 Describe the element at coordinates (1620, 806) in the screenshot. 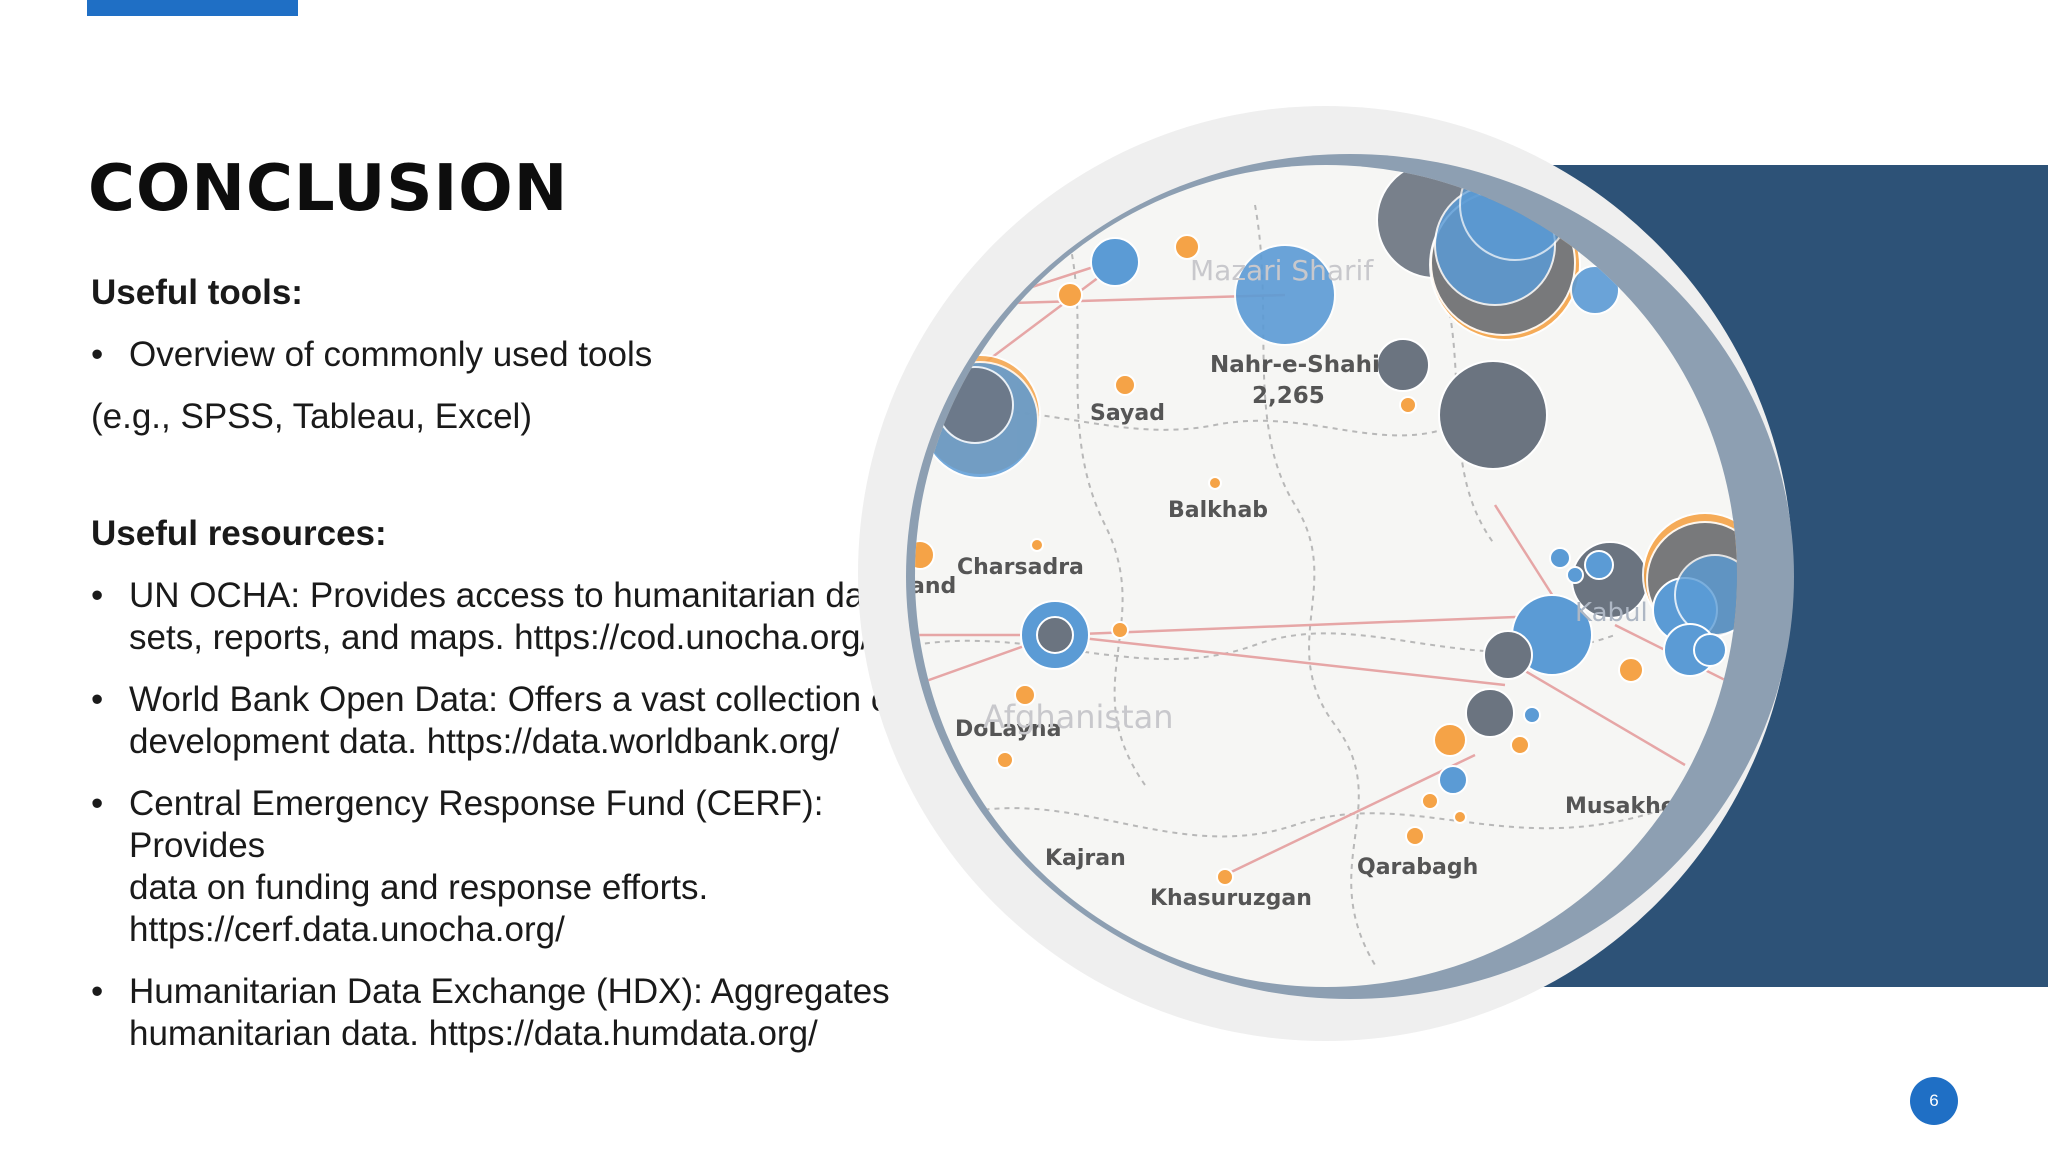

I see `label-musakhel: Musakhe` at that location.